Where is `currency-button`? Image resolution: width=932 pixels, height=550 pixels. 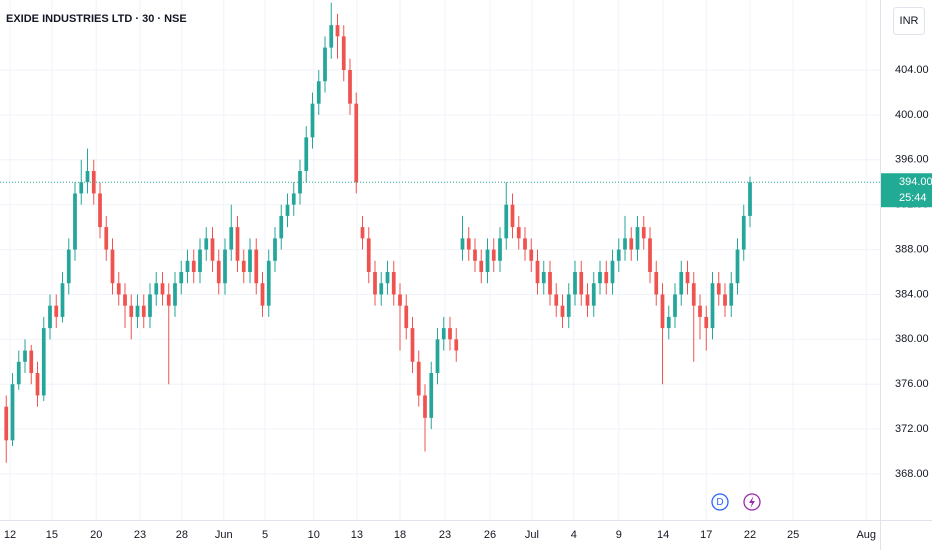
currency-button is located at coordinates (909, 21).